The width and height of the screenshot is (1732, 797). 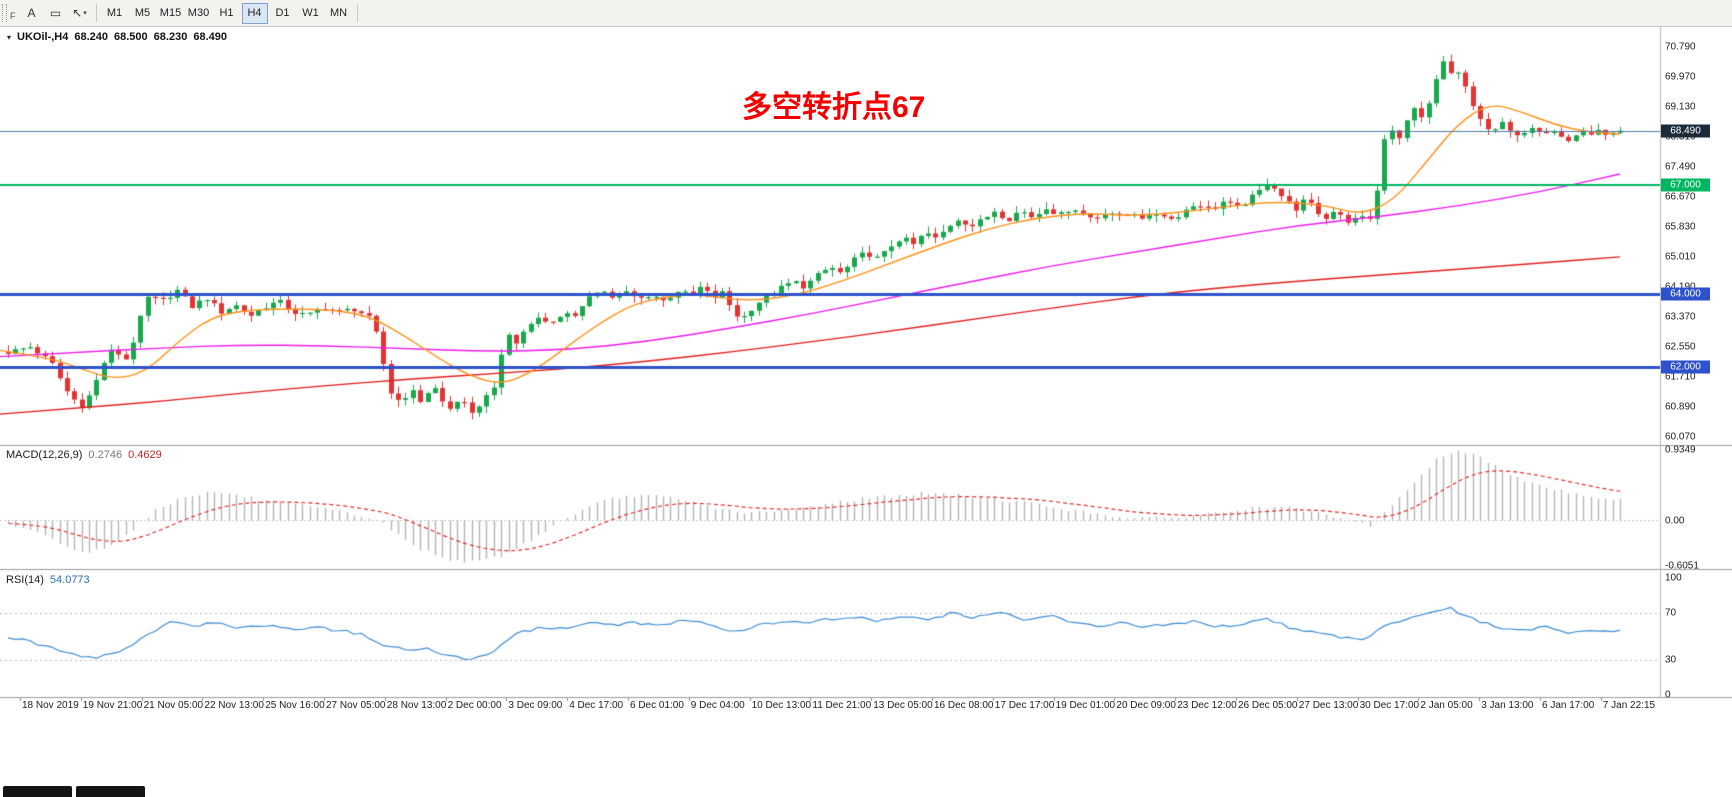 I want to click on rsi-label: RSI(14) 54.0773, so click(x=48, y=580).